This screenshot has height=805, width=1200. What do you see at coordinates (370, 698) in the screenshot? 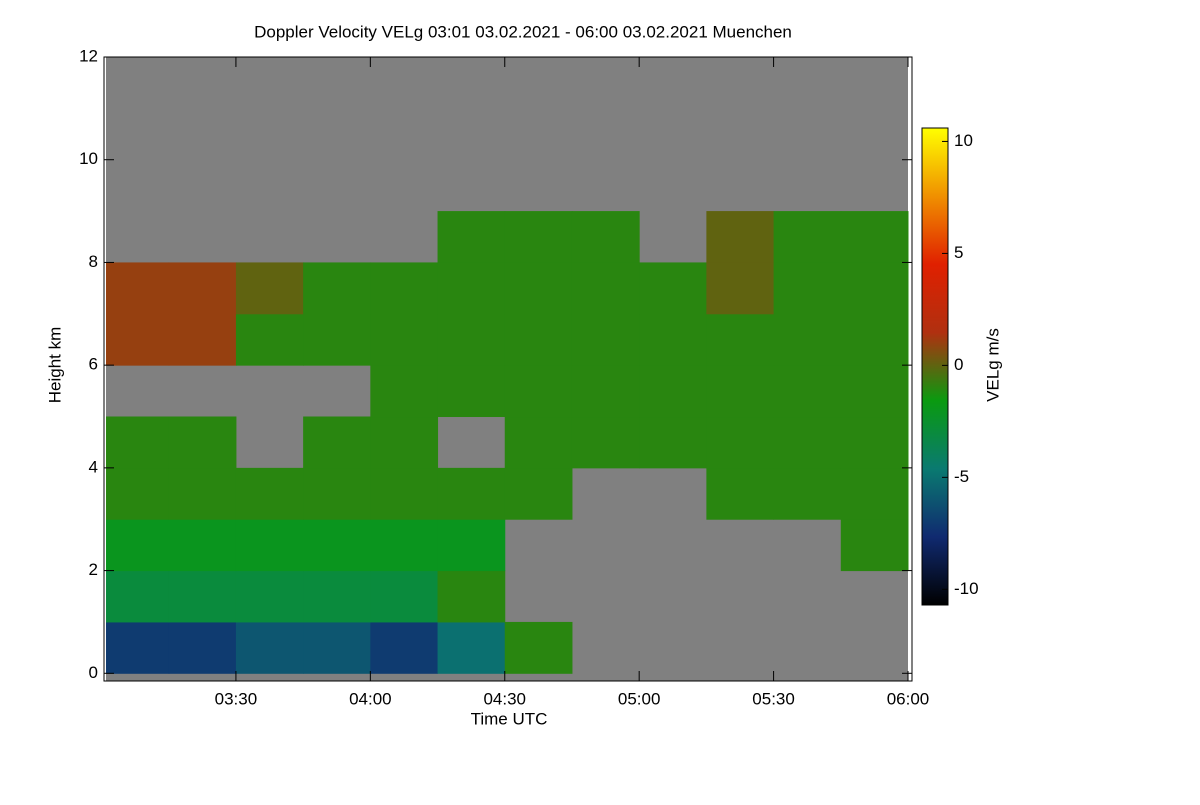
I see `x-tick-label: 04:00` at bounding box center [370, 698].